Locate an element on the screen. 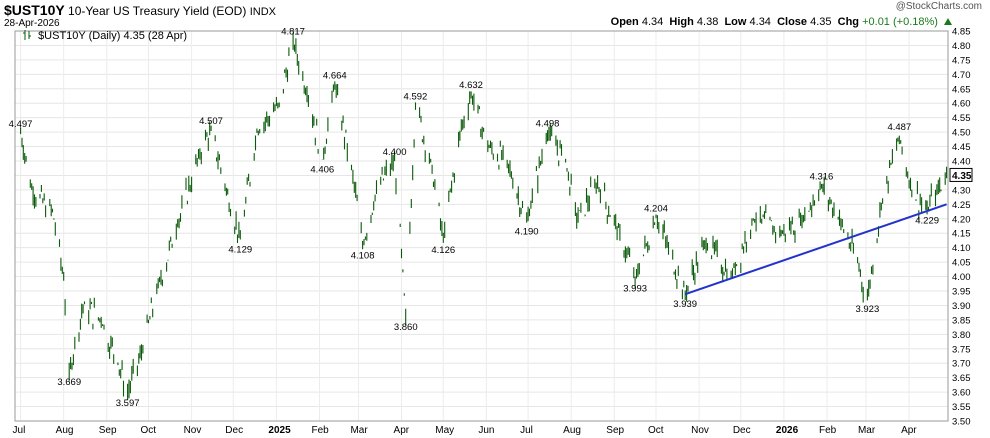 This screenshot has height=438, width=990. x-tick-label: 2026 is located at coordinates (787, 430).